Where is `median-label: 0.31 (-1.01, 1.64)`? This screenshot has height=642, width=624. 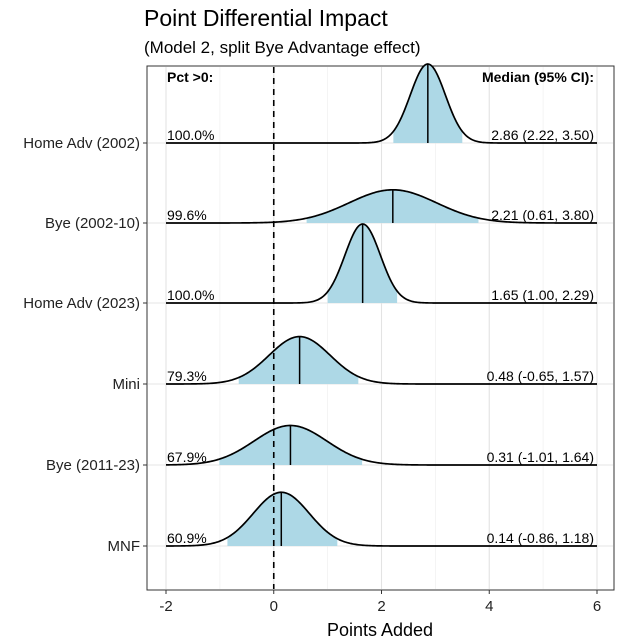
median-label: 0.31 (-1.01, 1.64) is located at coordinates (540, 457).